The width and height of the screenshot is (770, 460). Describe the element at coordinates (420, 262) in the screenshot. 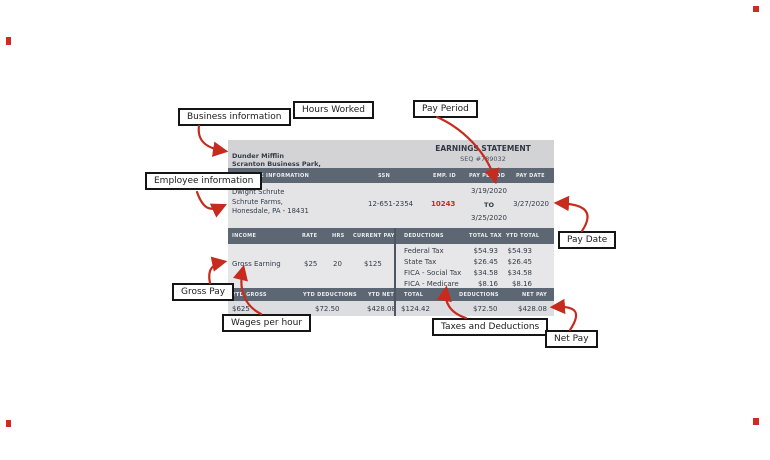

I see `deduction-row-name: State Tax` at that location.